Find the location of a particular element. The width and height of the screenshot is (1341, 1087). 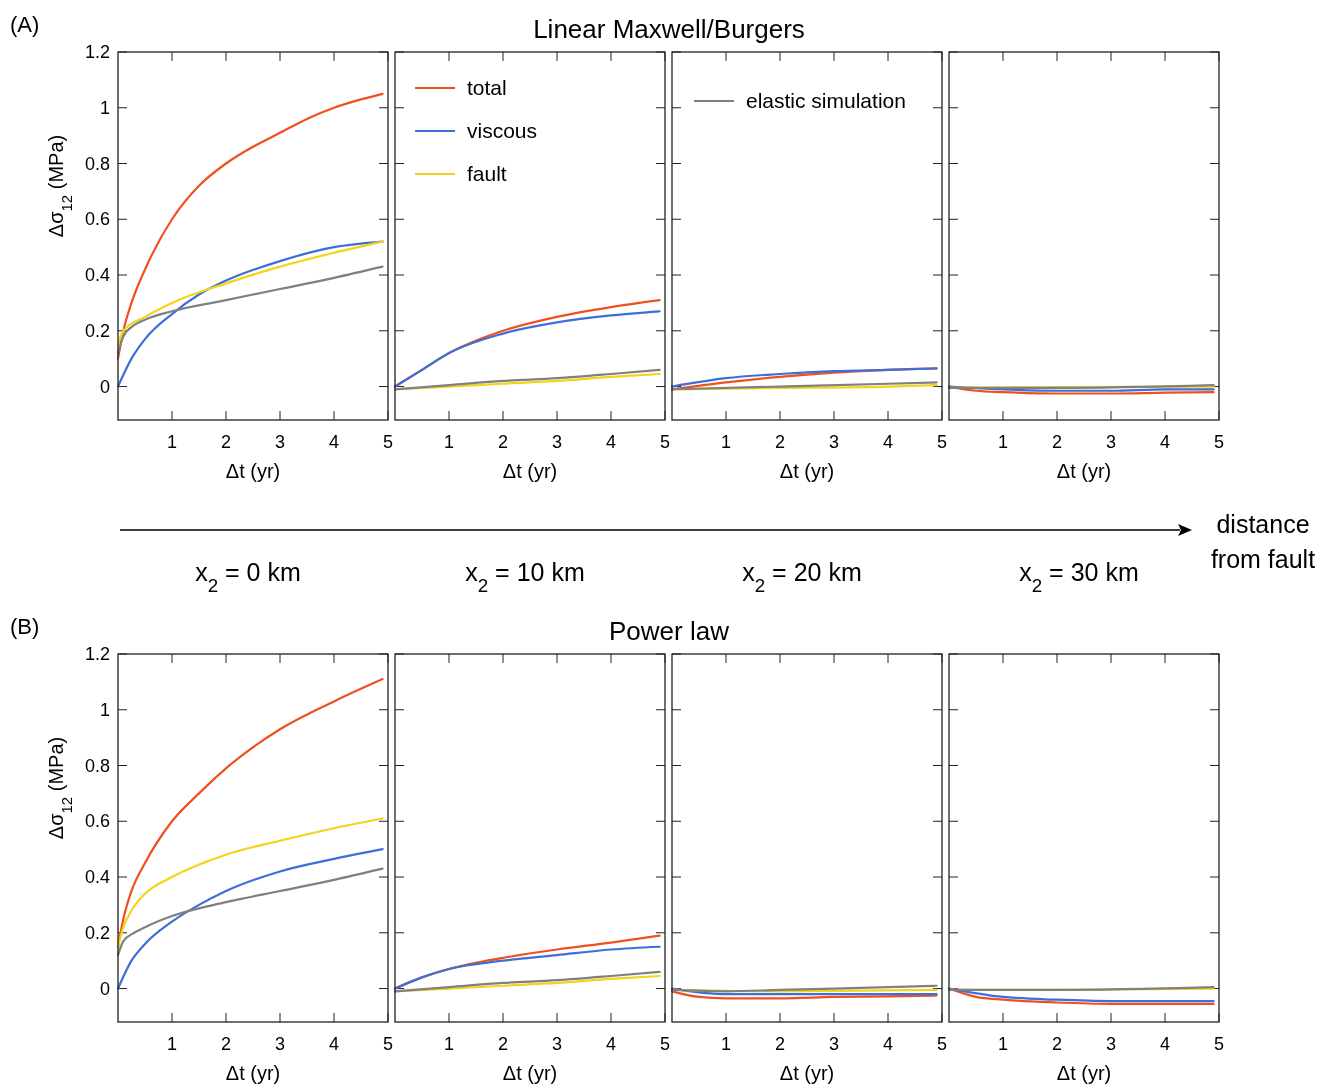

text: distance from fault is located at coordinates (1263, 541).